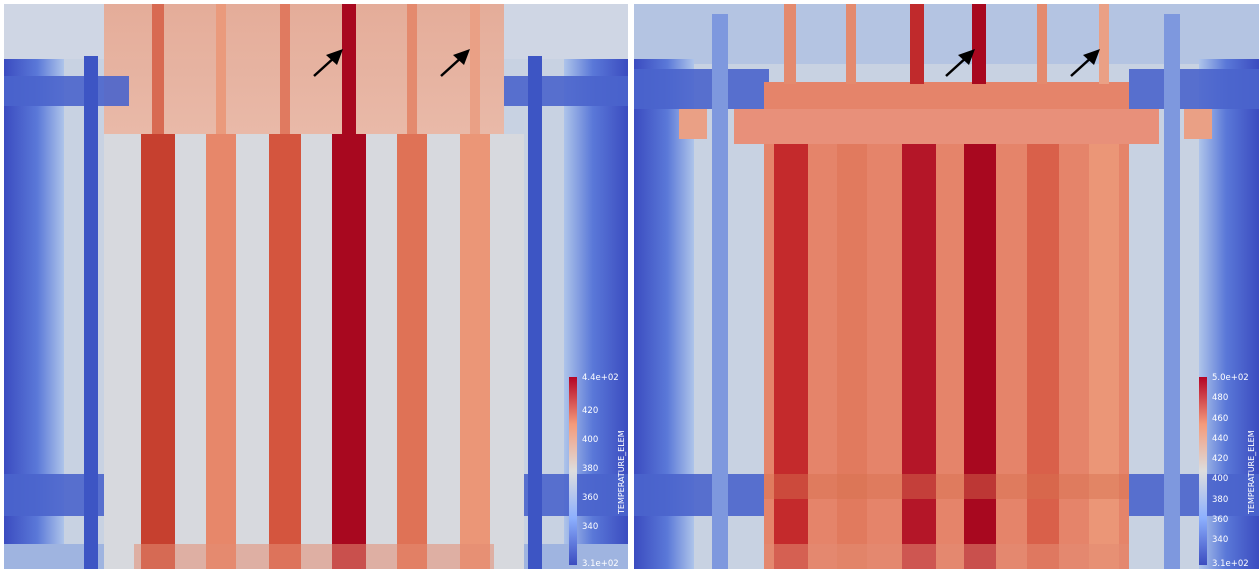 Image resolution: width=1259 pixels, height=569 pixels. I want to click on colorbar-max-label: 5.0e+02, so click(1230, 378).